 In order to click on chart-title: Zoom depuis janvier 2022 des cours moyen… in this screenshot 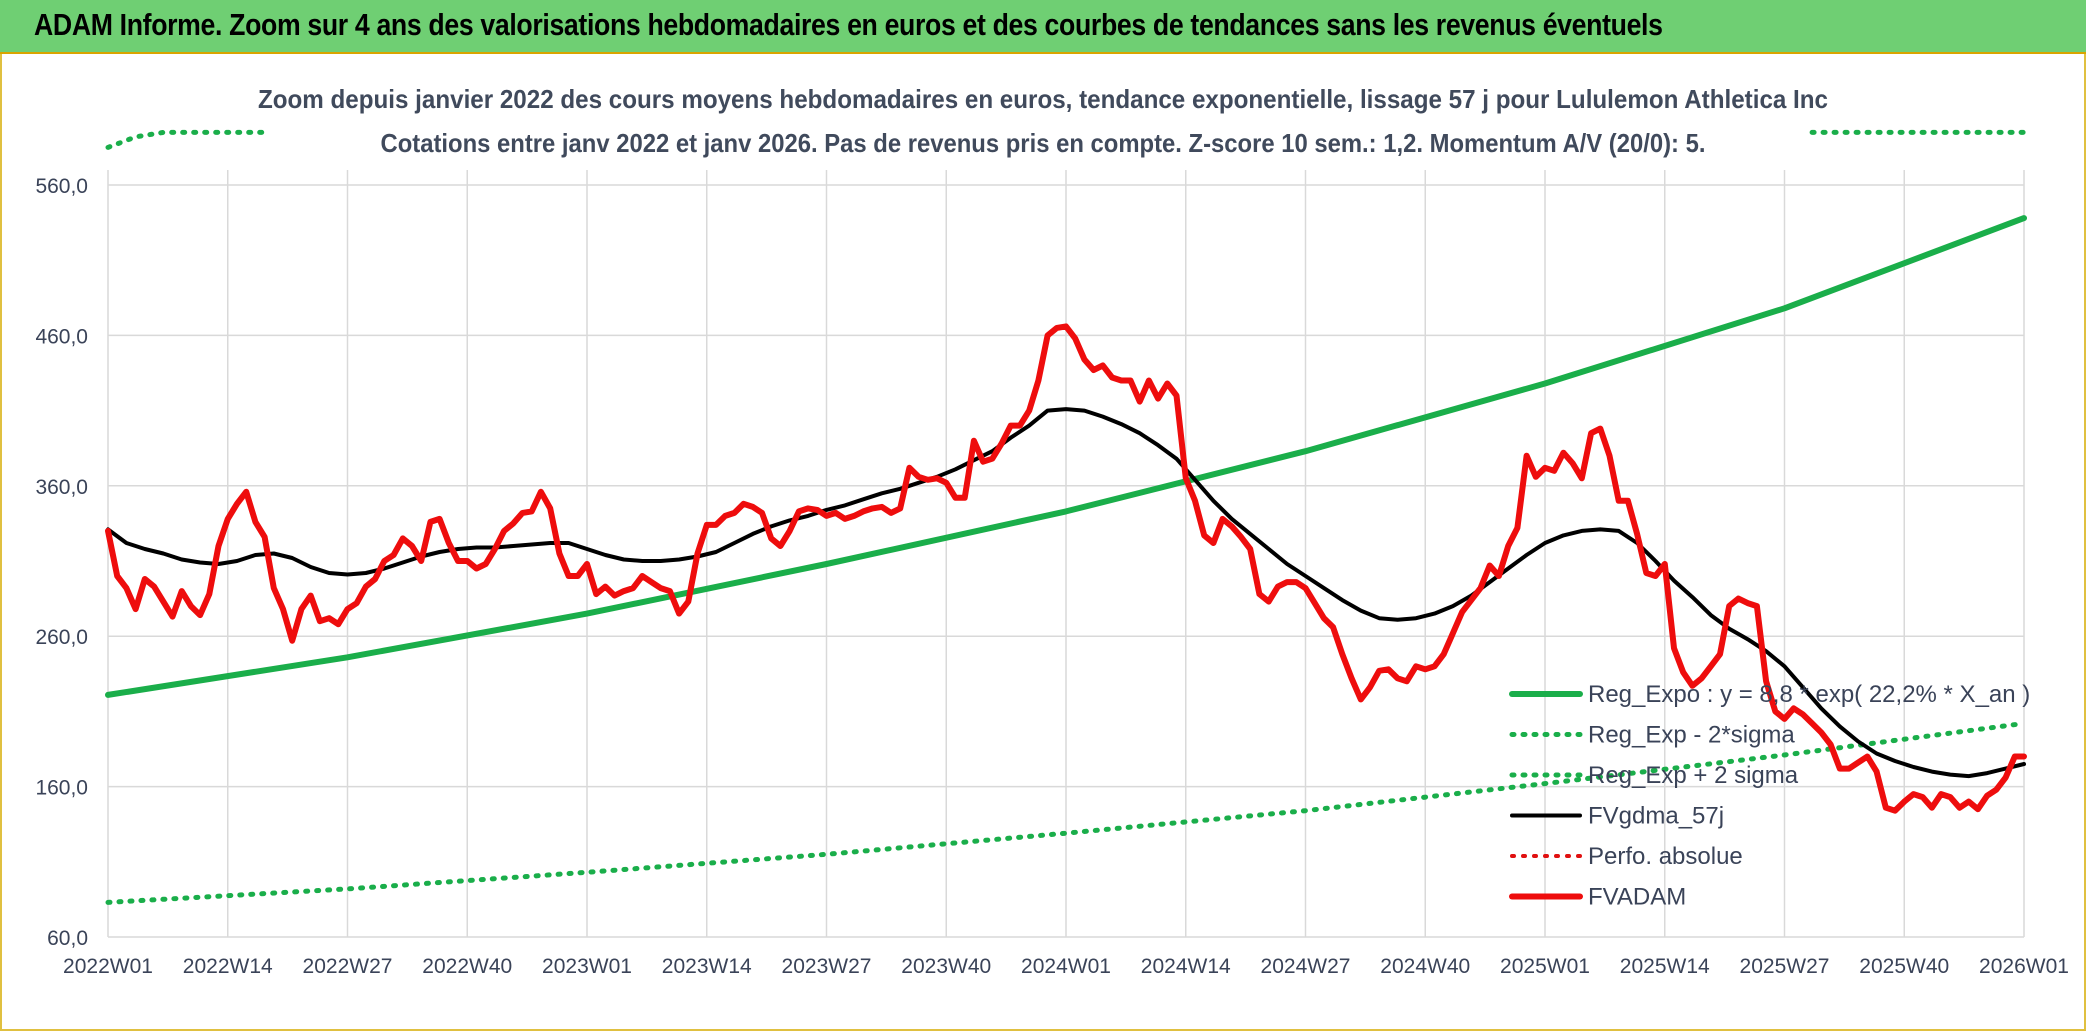, I will do `click(1043, 99)`.